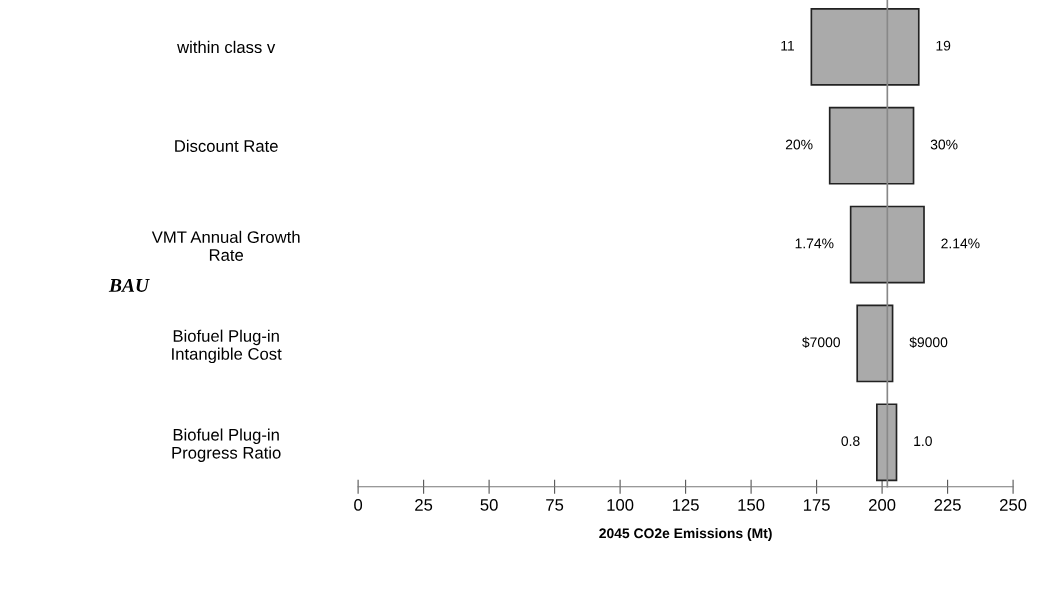 The width and height of the screenshot is (1038, 598). What do you see at coordinates (226, 145) in the screenshot?
I see `y-tick-label: Discount Rate` at bounding box center [226, 145].